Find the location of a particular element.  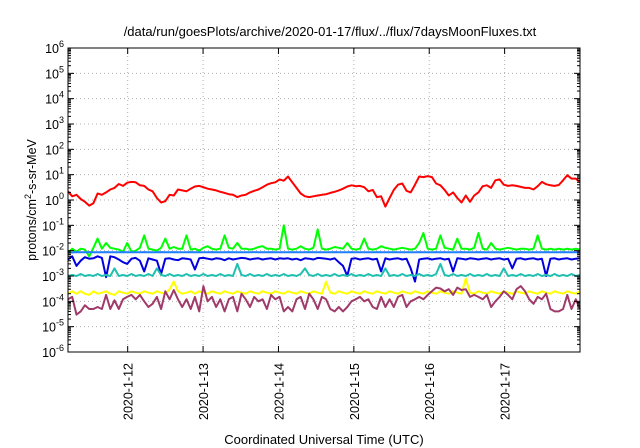

x-tick-label: 2020-1-14 is located at coordinates (279, 391).